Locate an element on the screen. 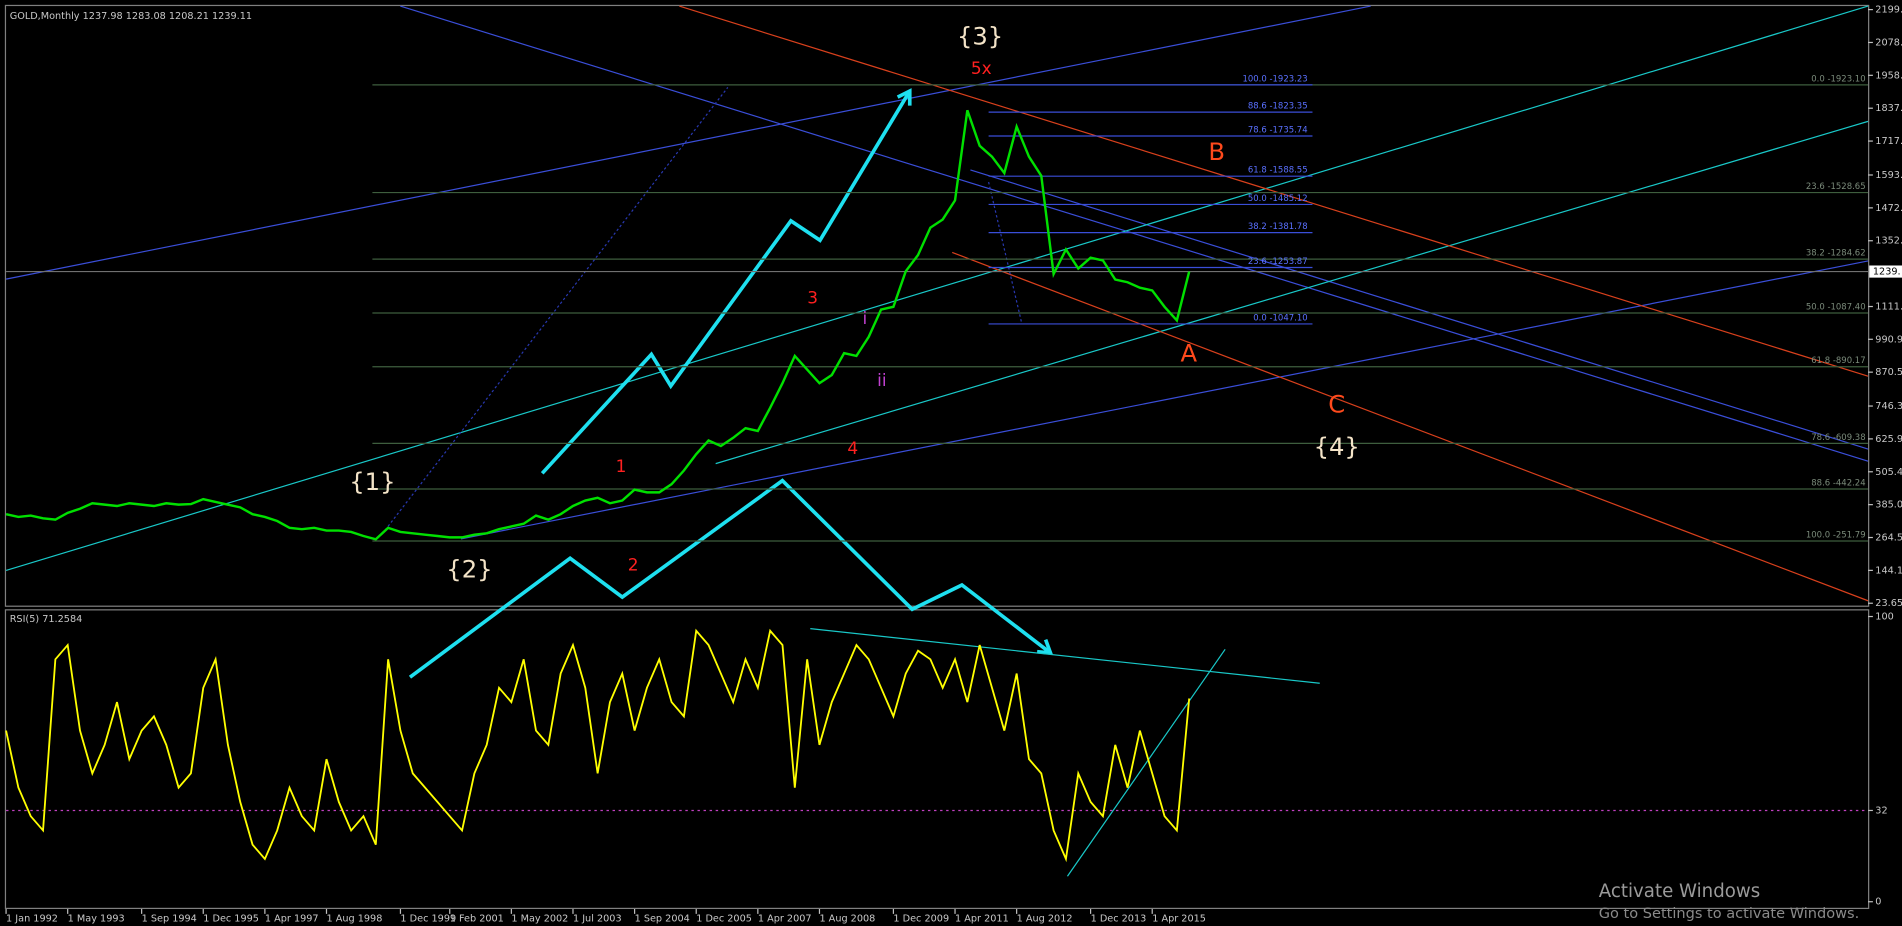 Image resolution: width=1902 pixels, height=926 pixels. x-tick-label: 1 Apr 1997 is located at coordinates (292, 919).